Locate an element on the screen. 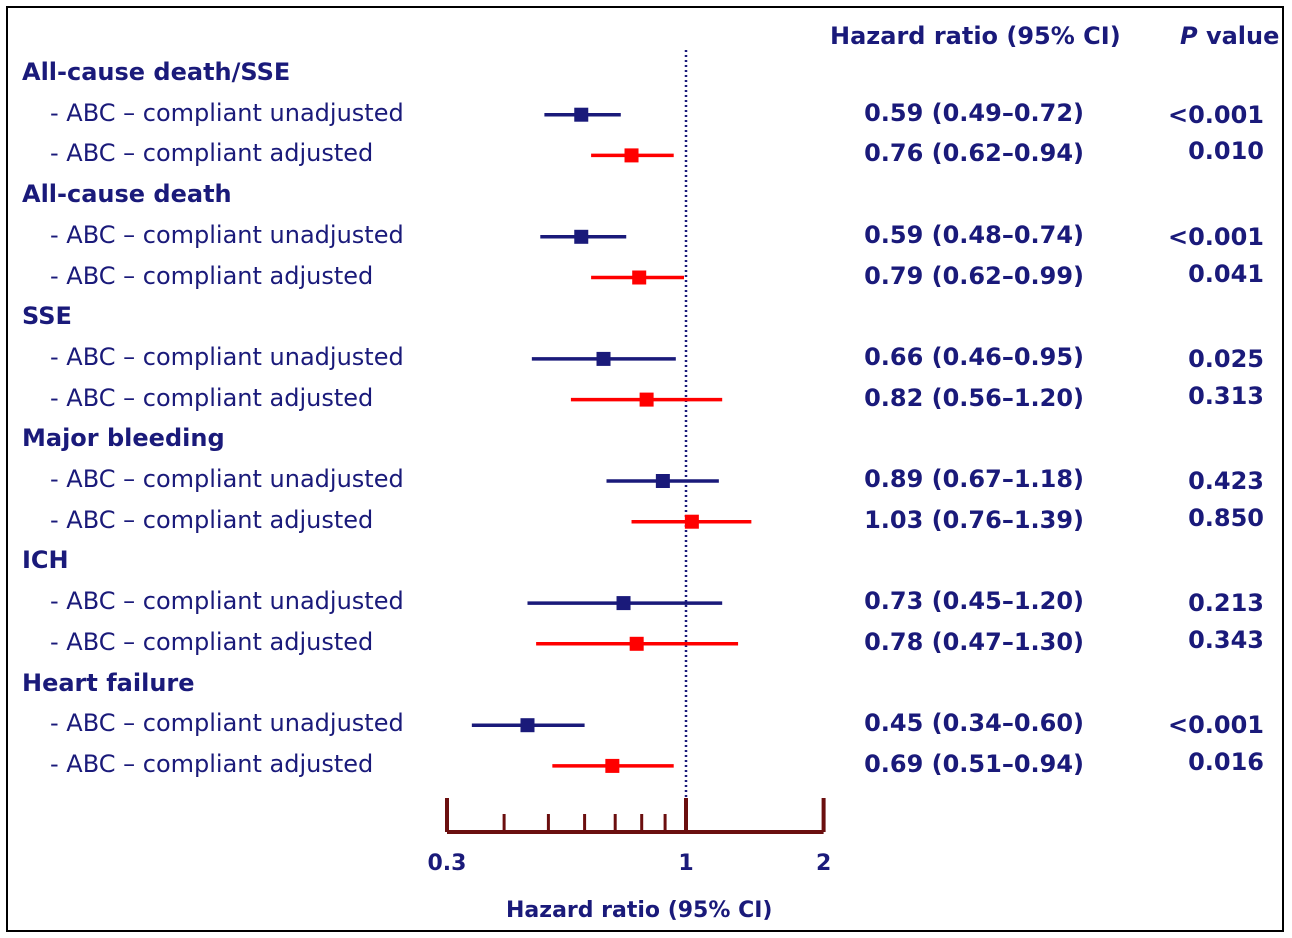 The height and width of the screenshot is (938, 1292). hr-value: 0.79 (0.62–0.99) is located at coordinates (974, 275).